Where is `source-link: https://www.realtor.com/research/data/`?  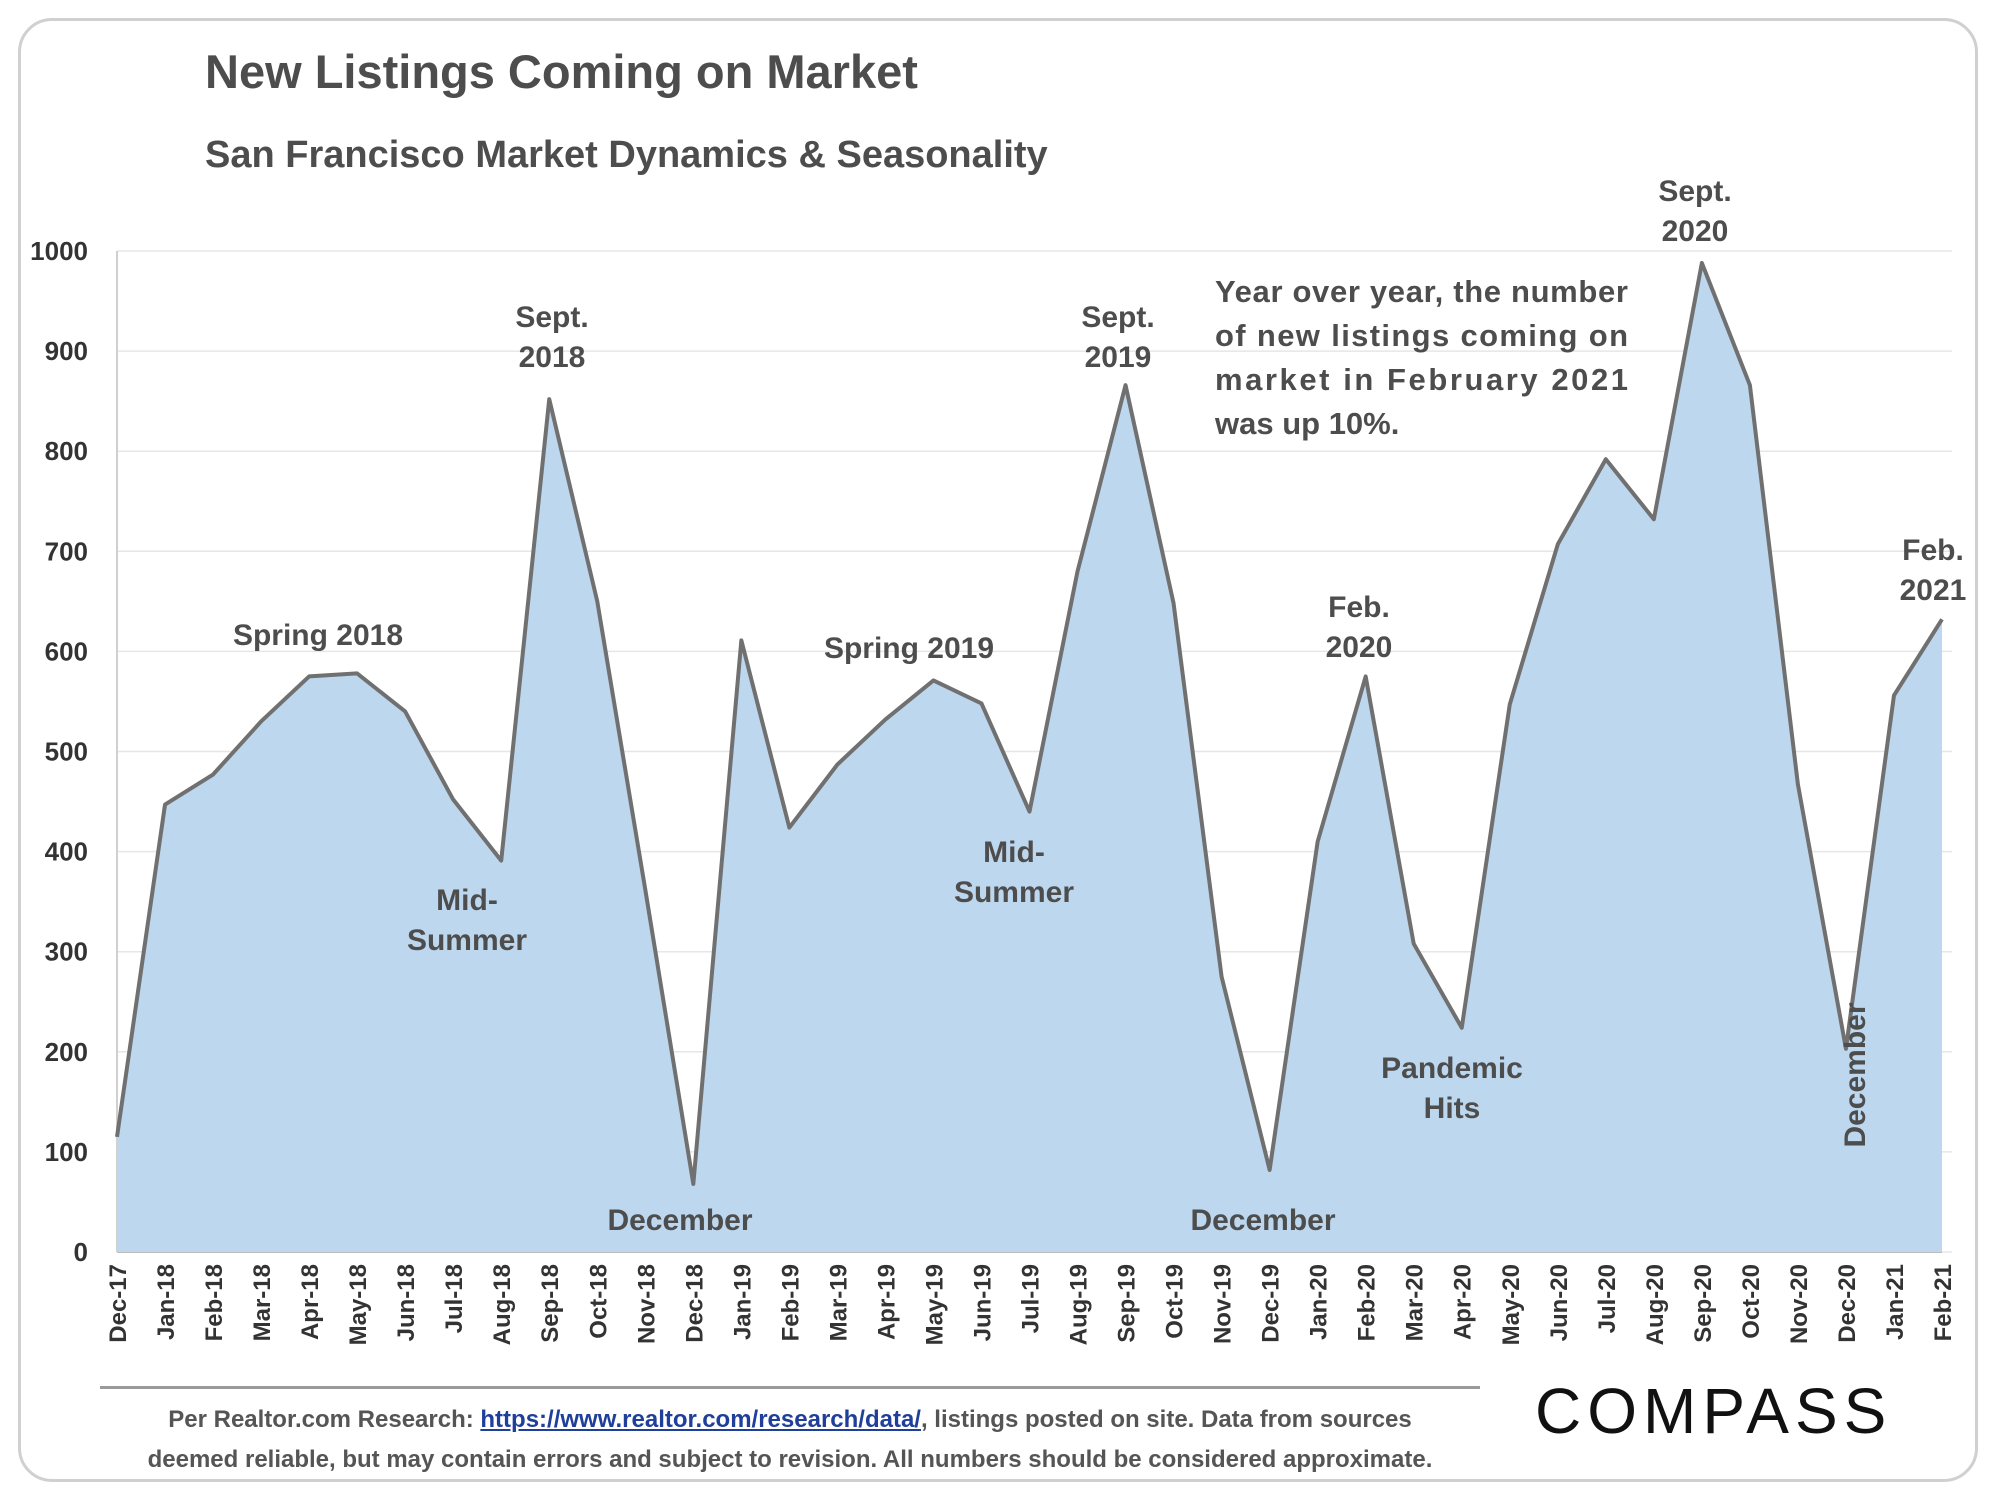
source-link: https://www.realtor.com/research/data/ is located at coordinates (700, 1419).